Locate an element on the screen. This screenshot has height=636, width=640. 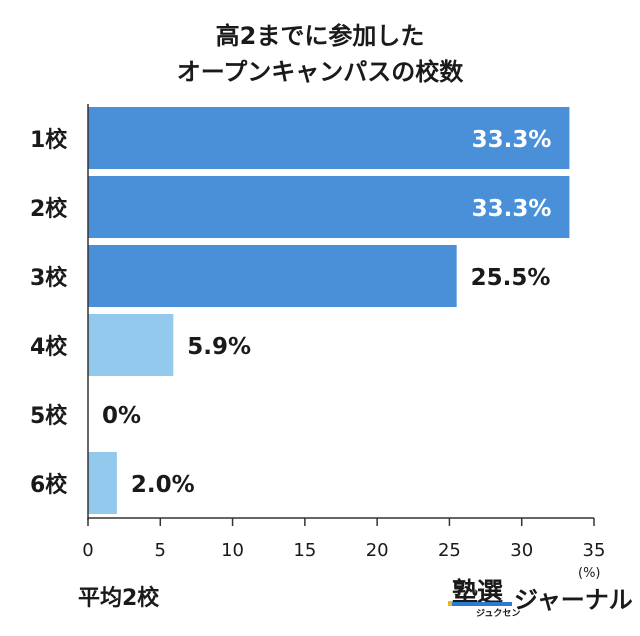
x-tick-label-25: 25 is located at coordinates (449, 550).